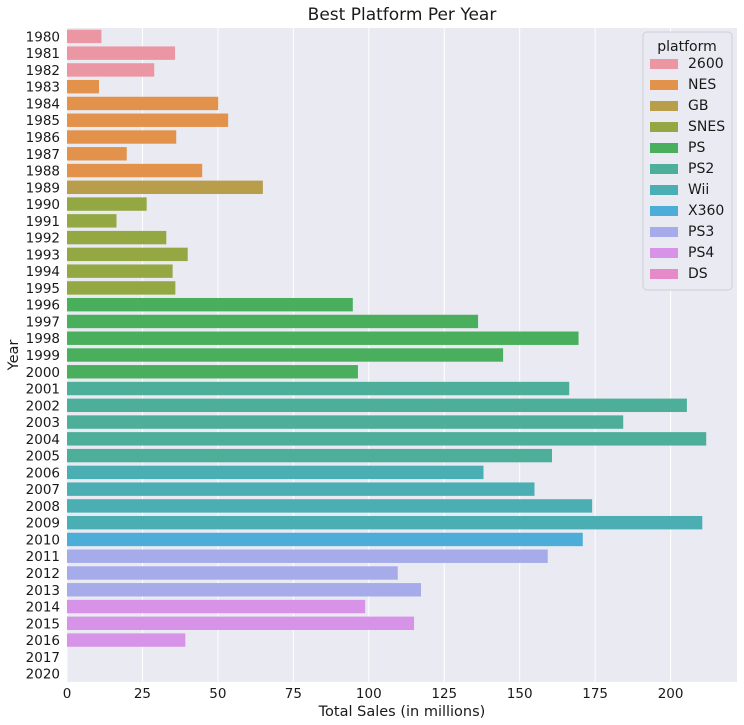  What do you see at coordinates (43, 373) in the screenshot?
I see `y-tick-label: 2000` at bounding box center [43, 373].